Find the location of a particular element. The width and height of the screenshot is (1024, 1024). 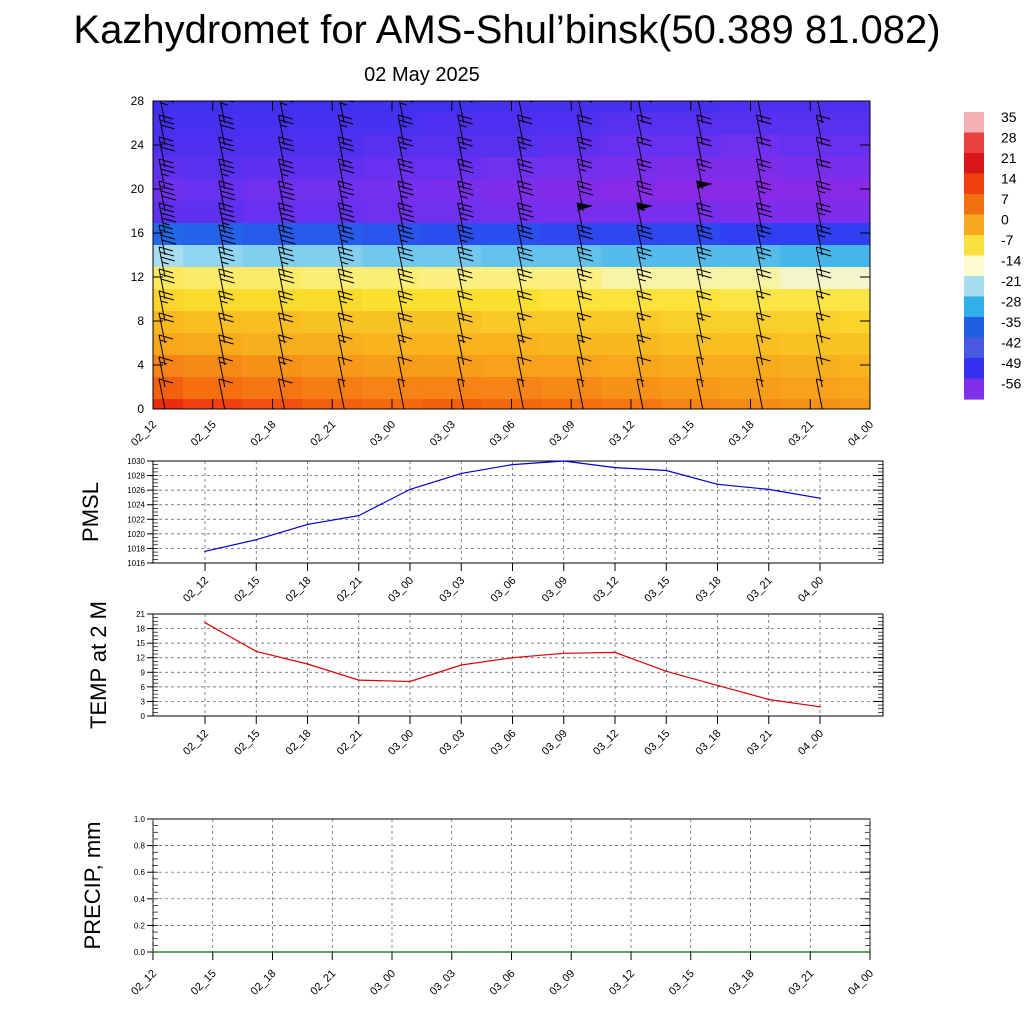

chart-subtitle: 02 May 2025 is located at coordinates (422, 75).